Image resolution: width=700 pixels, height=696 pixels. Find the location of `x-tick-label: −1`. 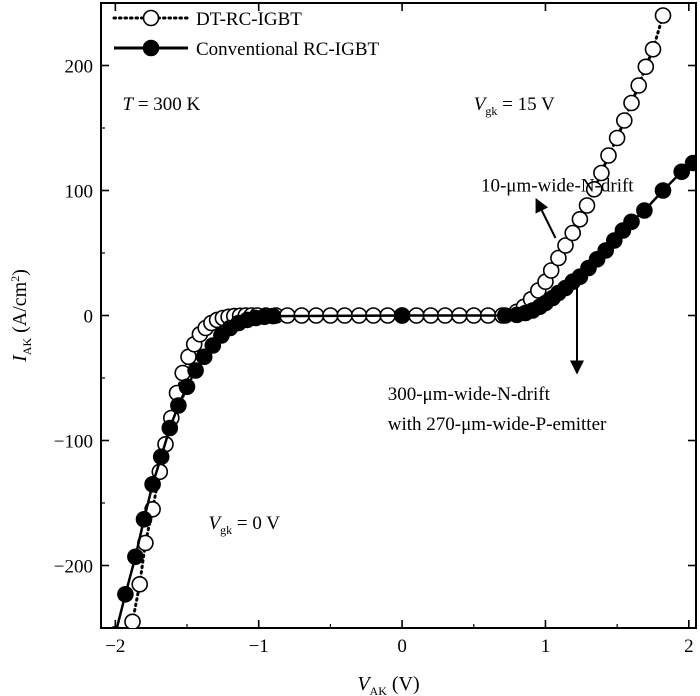

x-tick-label: −1 is located at coordinates (259, 646).